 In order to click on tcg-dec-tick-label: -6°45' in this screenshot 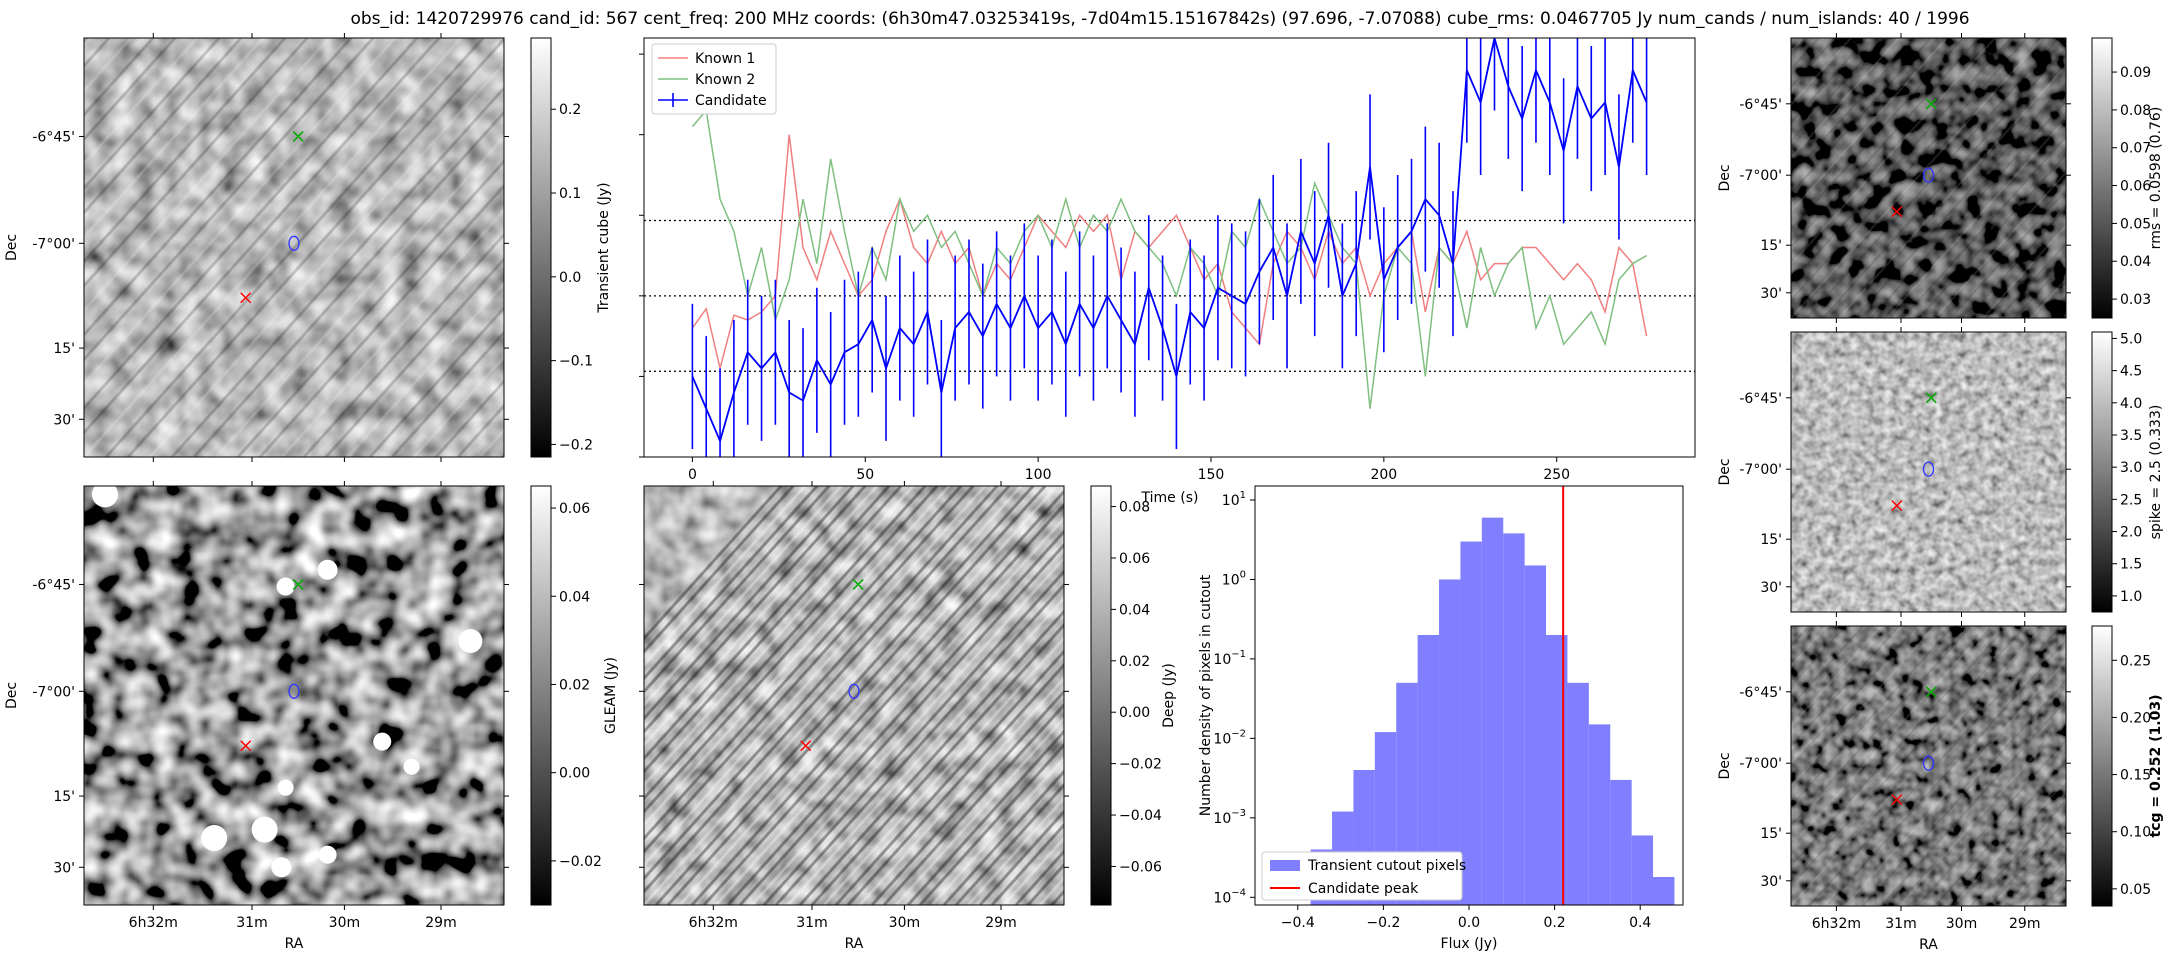, I will do `click(1760, 693)`.